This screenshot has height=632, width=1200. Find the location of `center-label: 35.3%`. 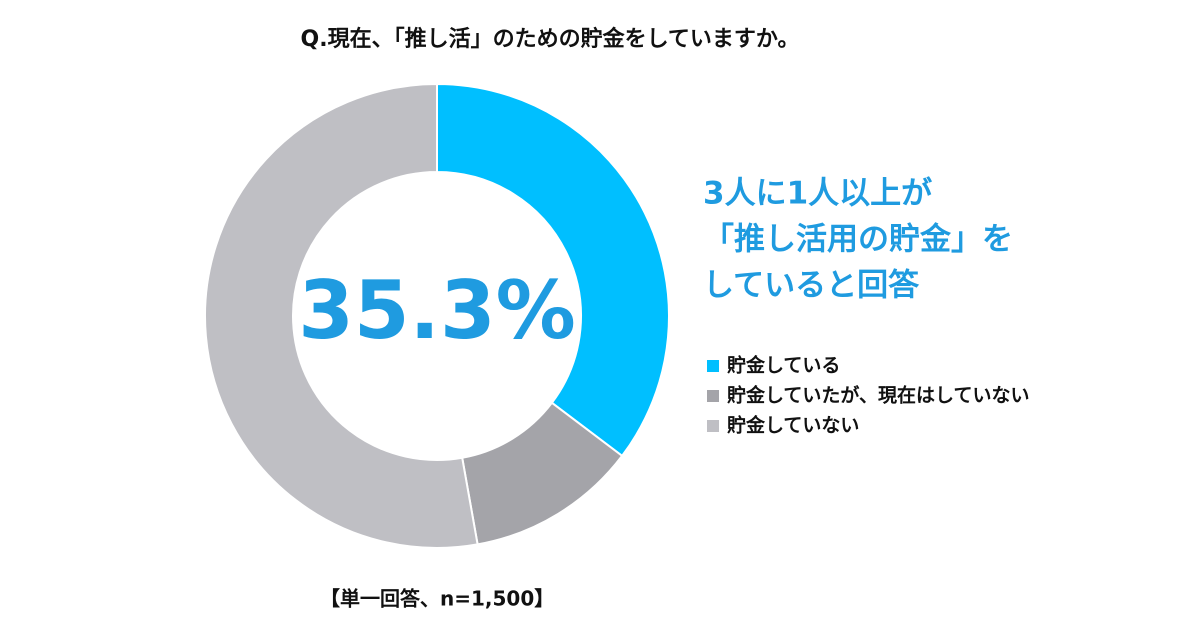

center-label: 35.3% is located at coordinates (437, 310).